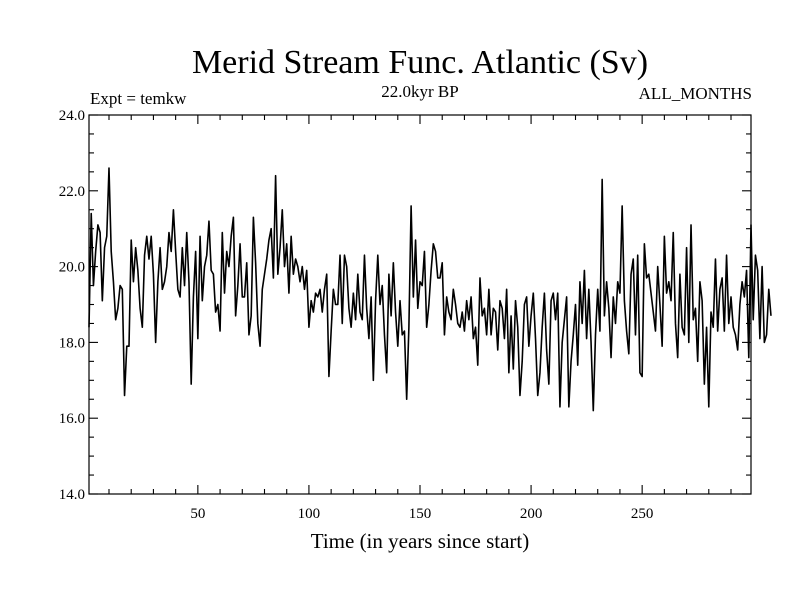 The image size is (800, 600). What do you see at coordinates (420, 541) in the screenshot?
I see `x-axis-label: Time (in years since start)` at bounding box center [420, 541].